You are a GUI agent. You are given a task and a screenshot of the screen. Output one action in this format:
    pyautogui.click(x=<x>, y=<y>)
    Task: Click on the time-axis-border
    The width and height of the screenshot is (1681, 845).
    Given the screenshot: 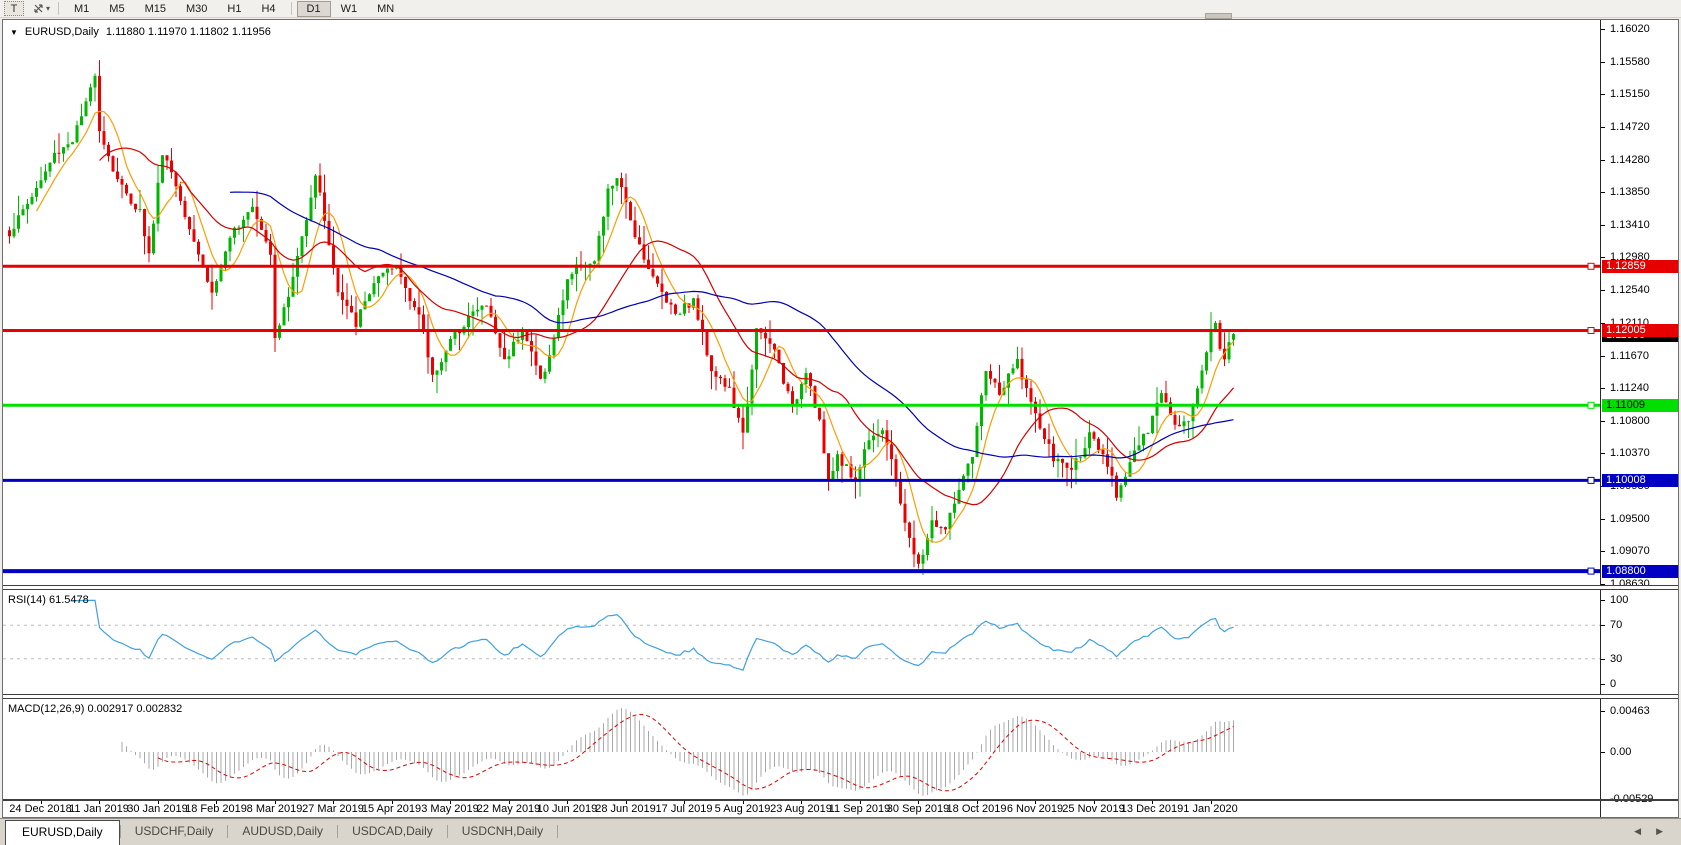 What is the action you would take?
    pyautogui.click(x=840, y=800)
    